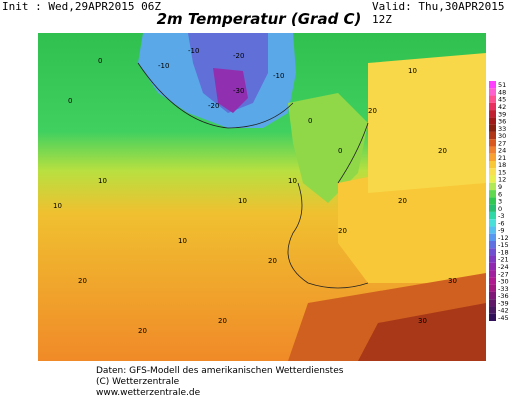  What do you see at coordinates (502, 85) in the screenshot?
I see `legend-label: 51` at bounding box center [502, 85].